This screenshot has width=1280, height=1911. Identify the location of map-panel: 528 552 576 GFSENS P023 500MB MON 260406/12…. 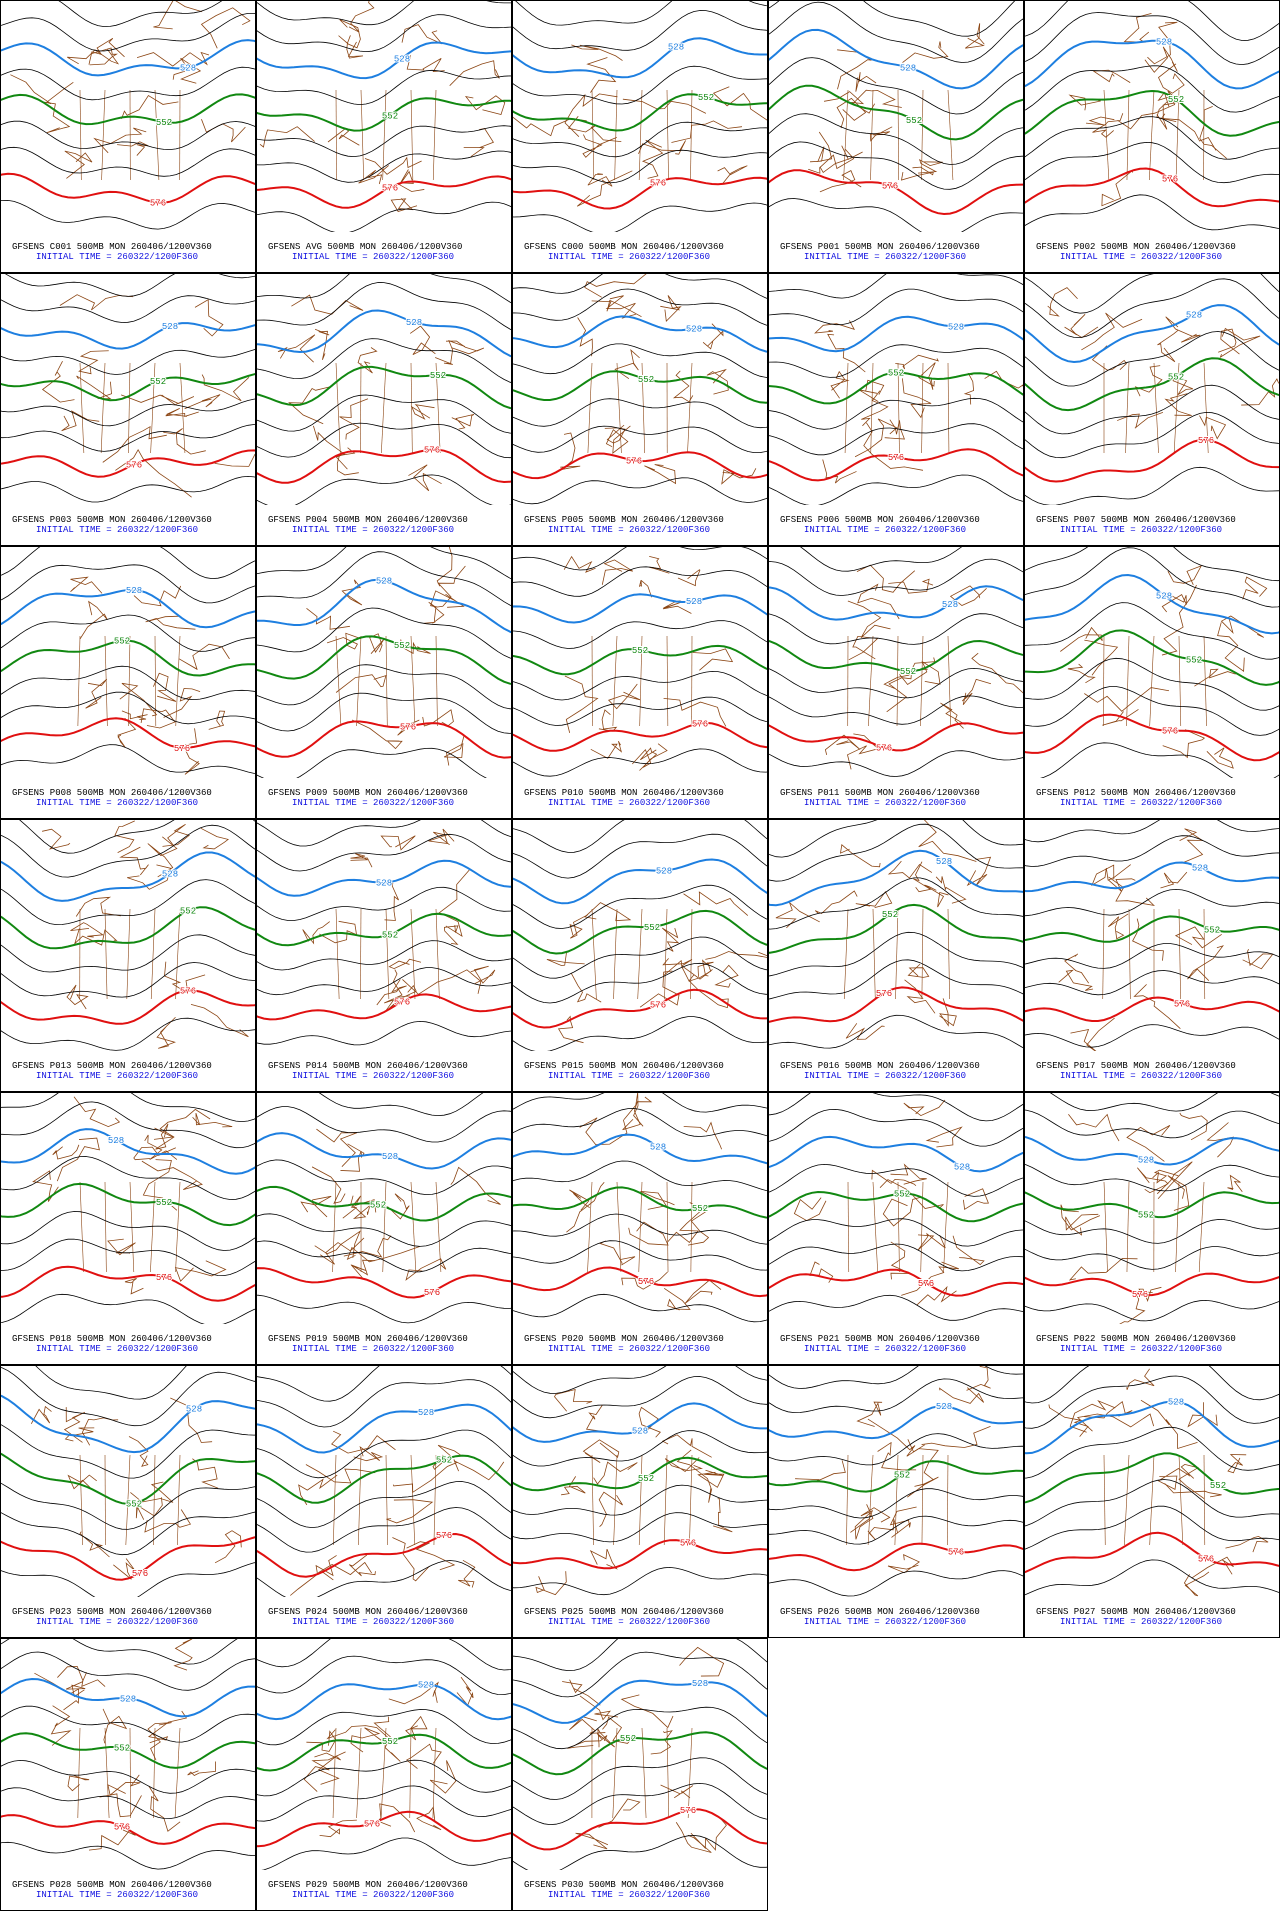
(128, 1501).